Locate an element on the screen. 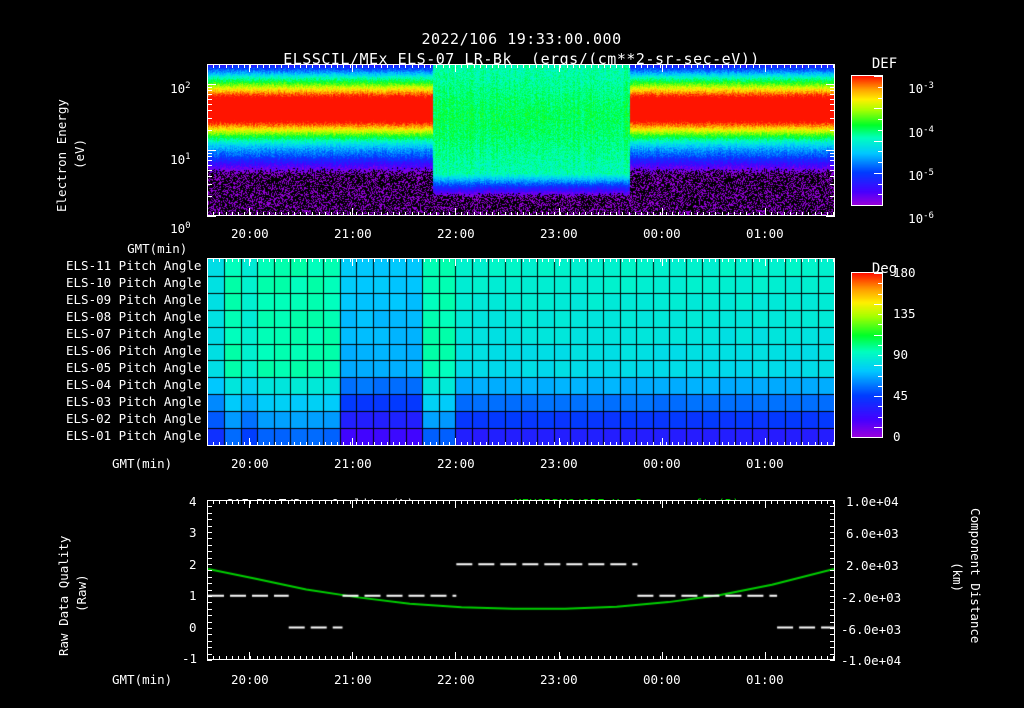 This screenshot has height=708, width=1024. panel1-ylabel: Electron Energy (eV) is located at coordinates (63, 140).